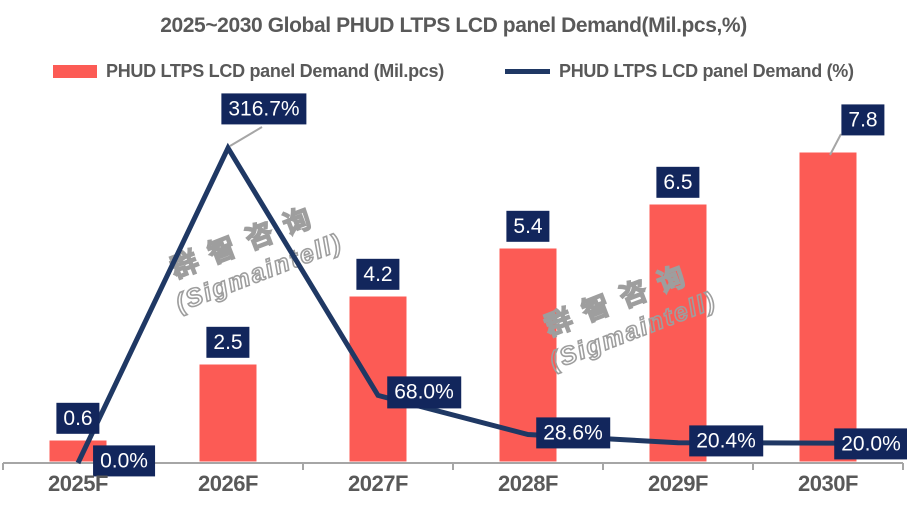 This screenshot has width=907, height=508. Describe the element at coordinates (528, 226) in the screenshot. I see `bar-value-label: 5.4` at that location.